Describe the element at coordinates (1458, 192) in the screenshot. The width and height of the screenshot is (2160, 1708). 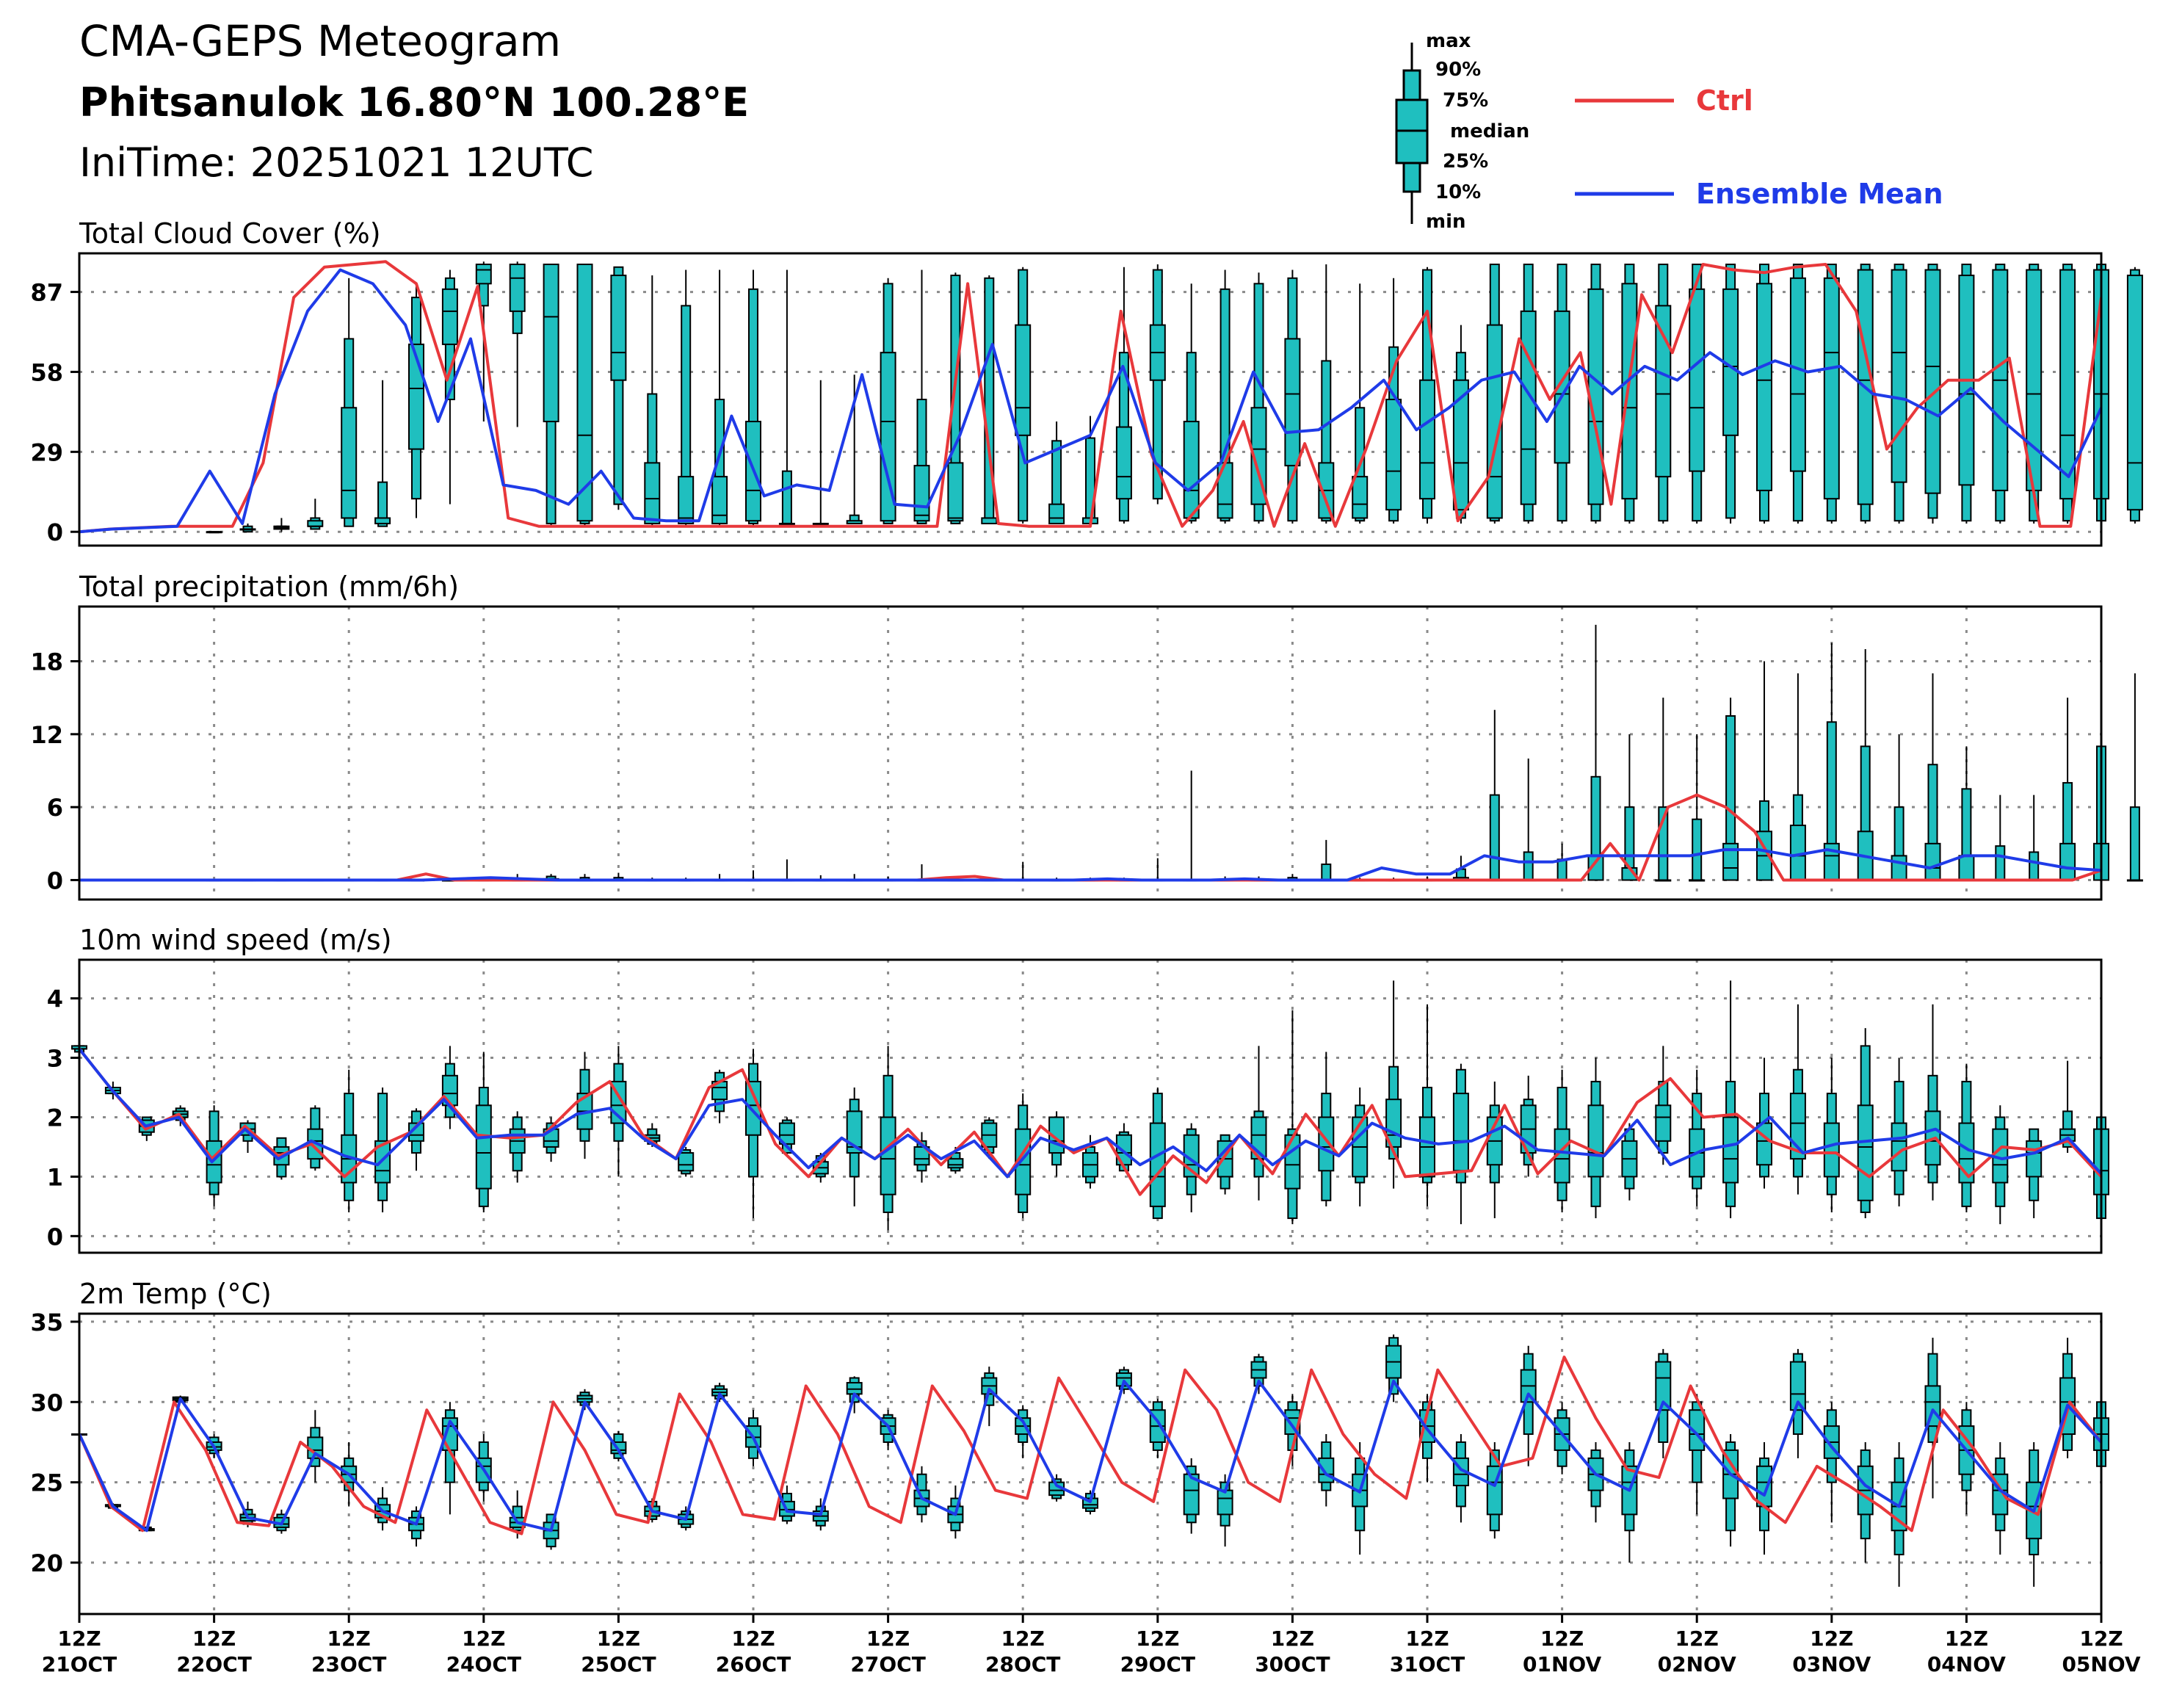
I see `legend-p10-label: 10%` at that location.